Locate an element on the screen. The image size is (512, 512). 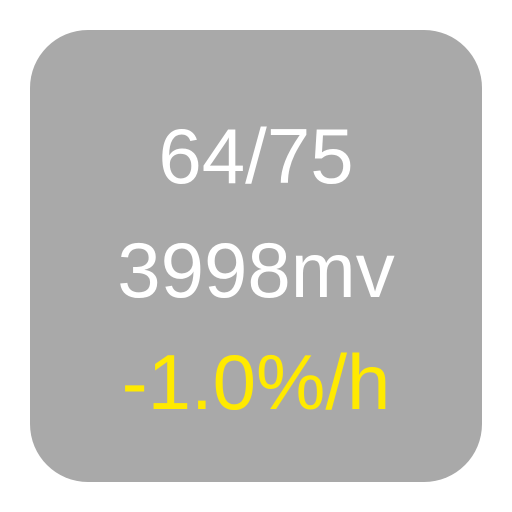
battery-level-text: 64/75 is located at coordinates (256, 156).